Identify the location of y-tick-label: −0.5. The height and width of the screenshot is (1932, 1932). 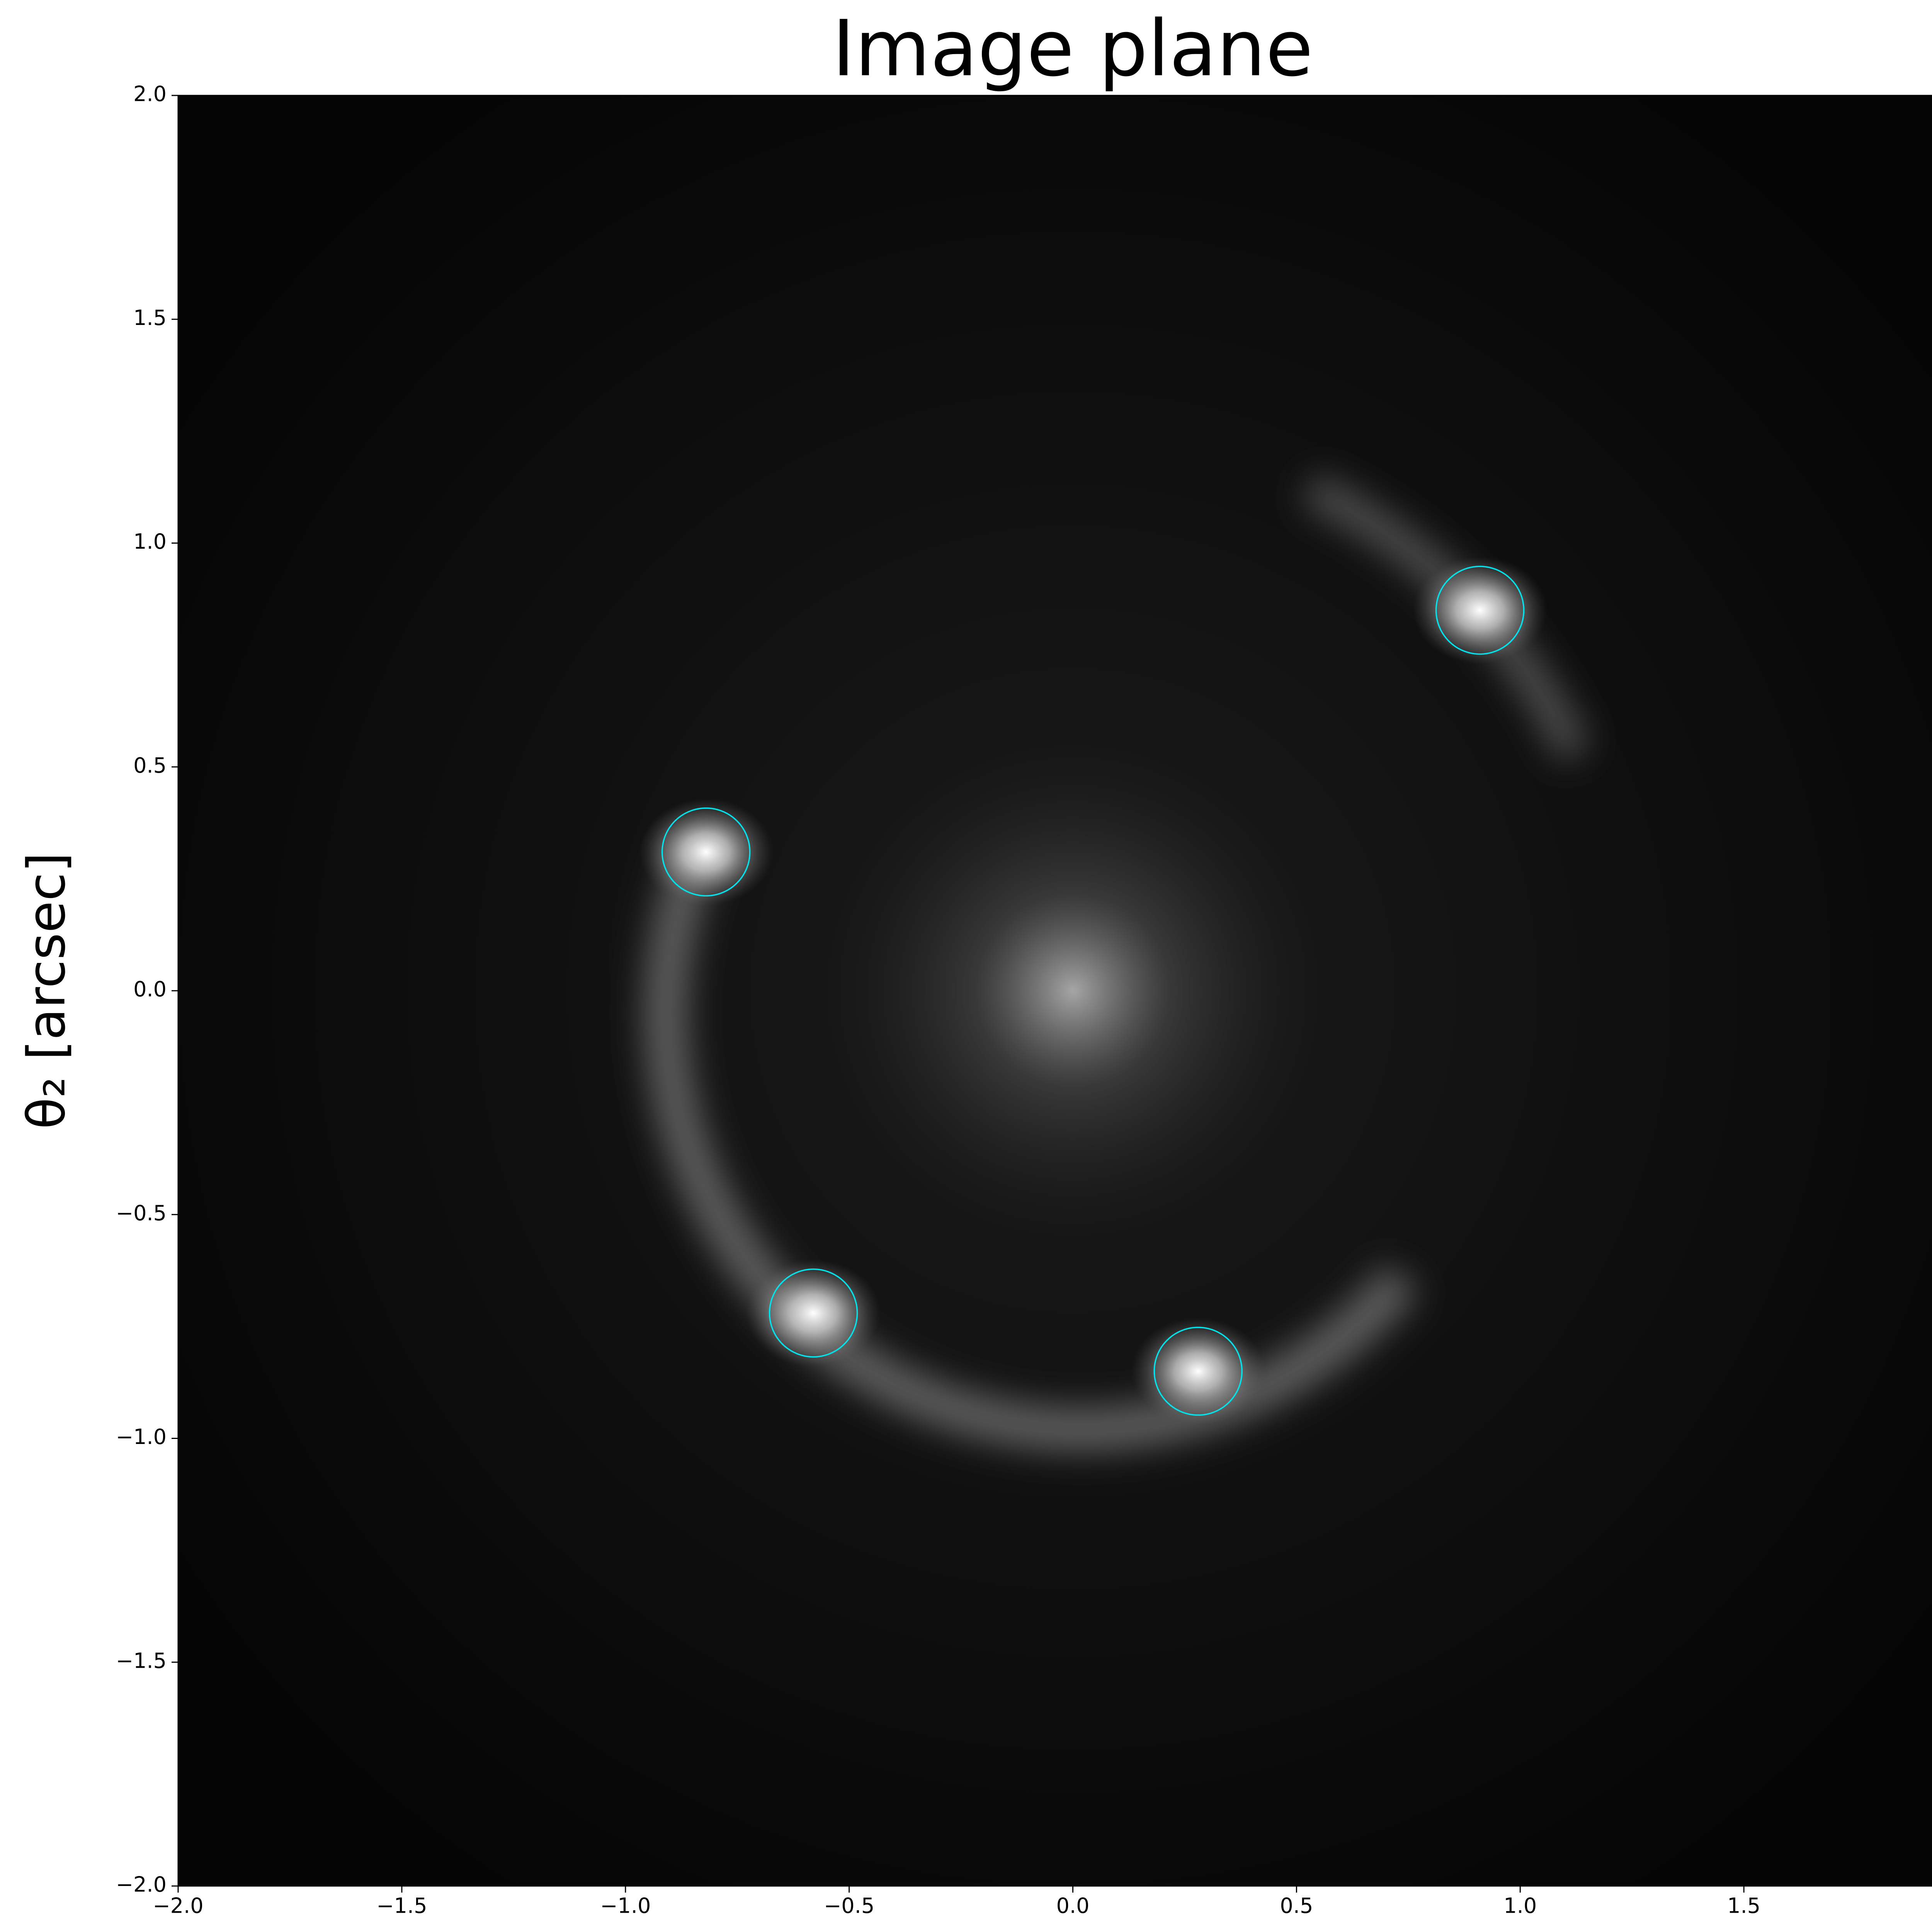
(142, 1213).